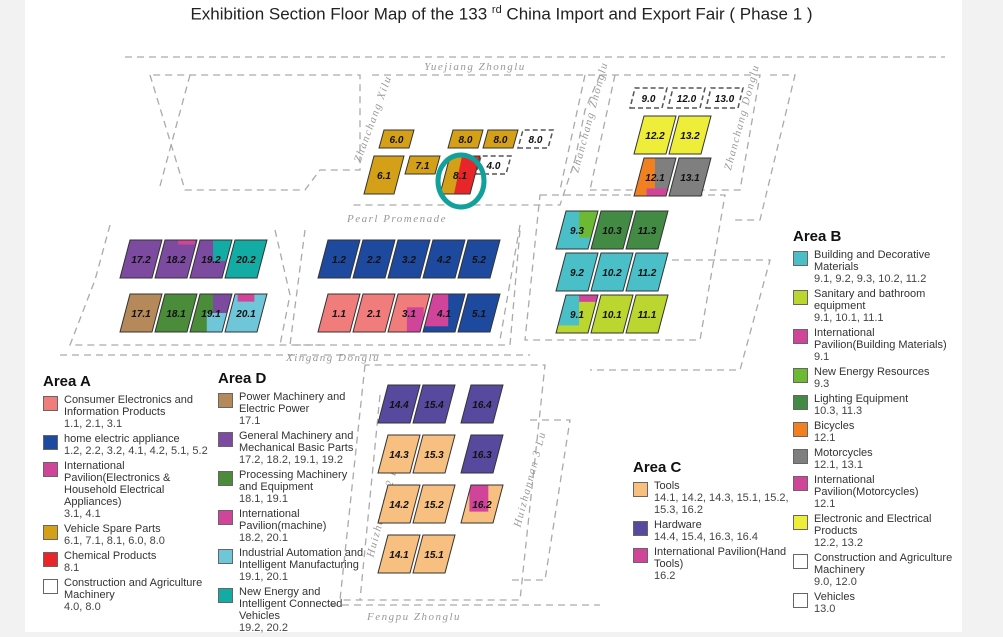 This screenshot has height=637, width=1003. What do you see at coordinates (409, 313) in the screenshot?
I see `hall-3.1: 3.1` at bounding box center [409, 313].